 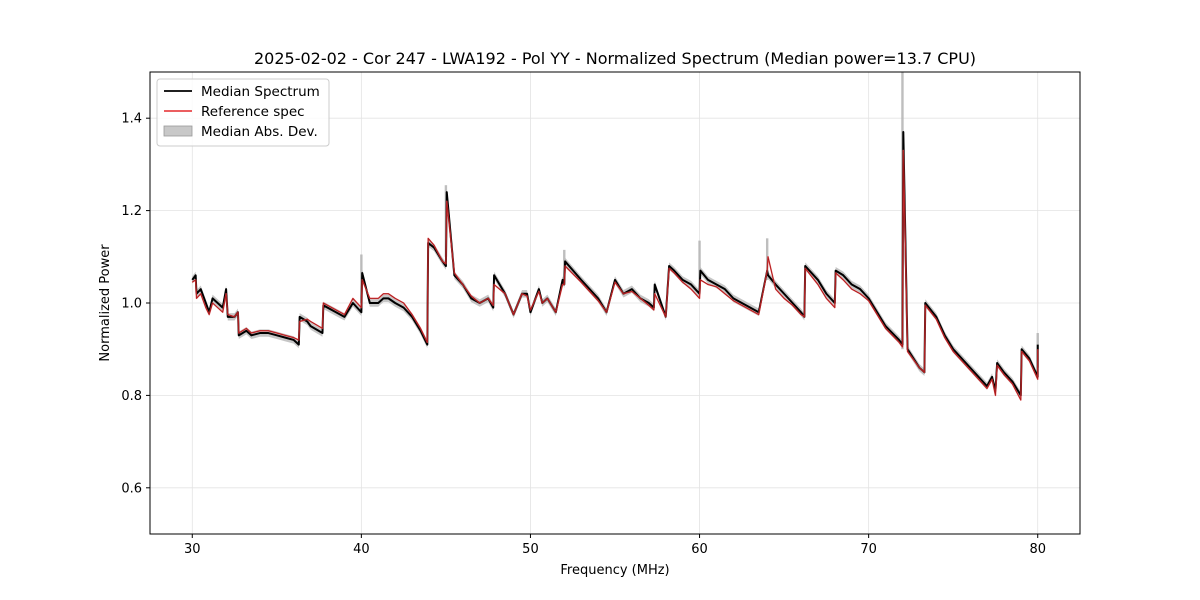 What do you see at coordinates (699, 549) in the screenshot?
I see `x-tick-label: 60` at bounding box center [699, 549].